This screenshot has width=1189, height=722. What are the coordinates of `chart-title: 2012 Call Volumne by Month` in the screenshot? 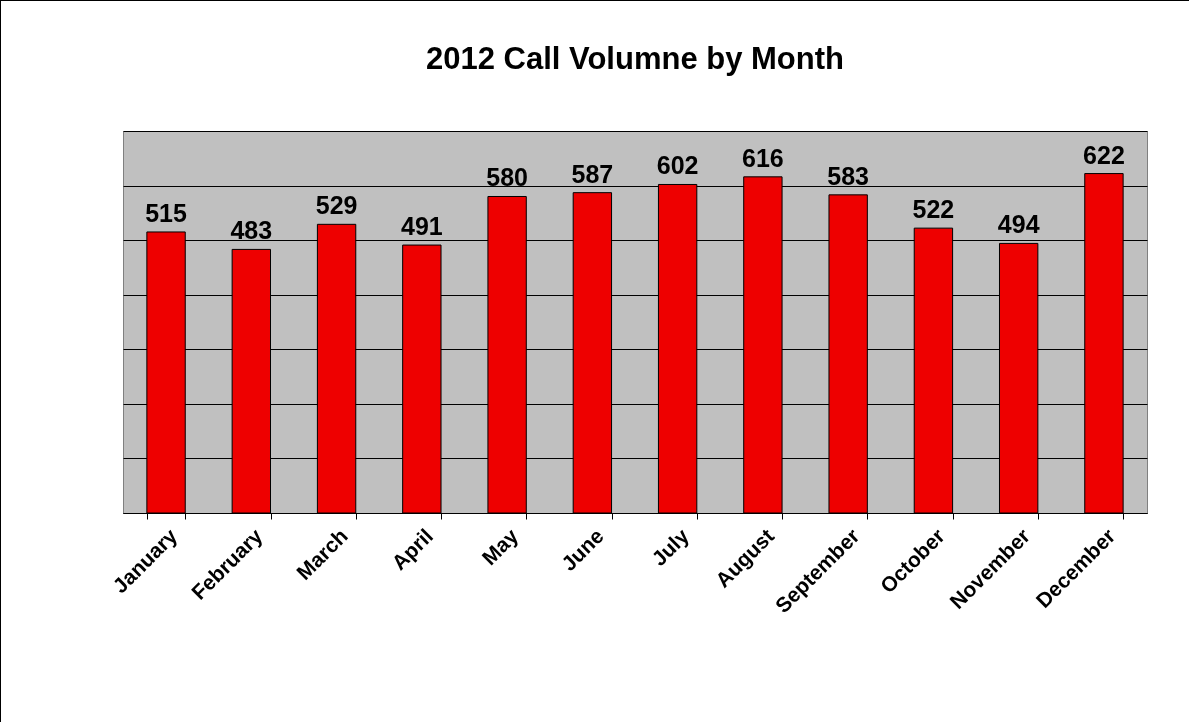 It's located at (635, 58).